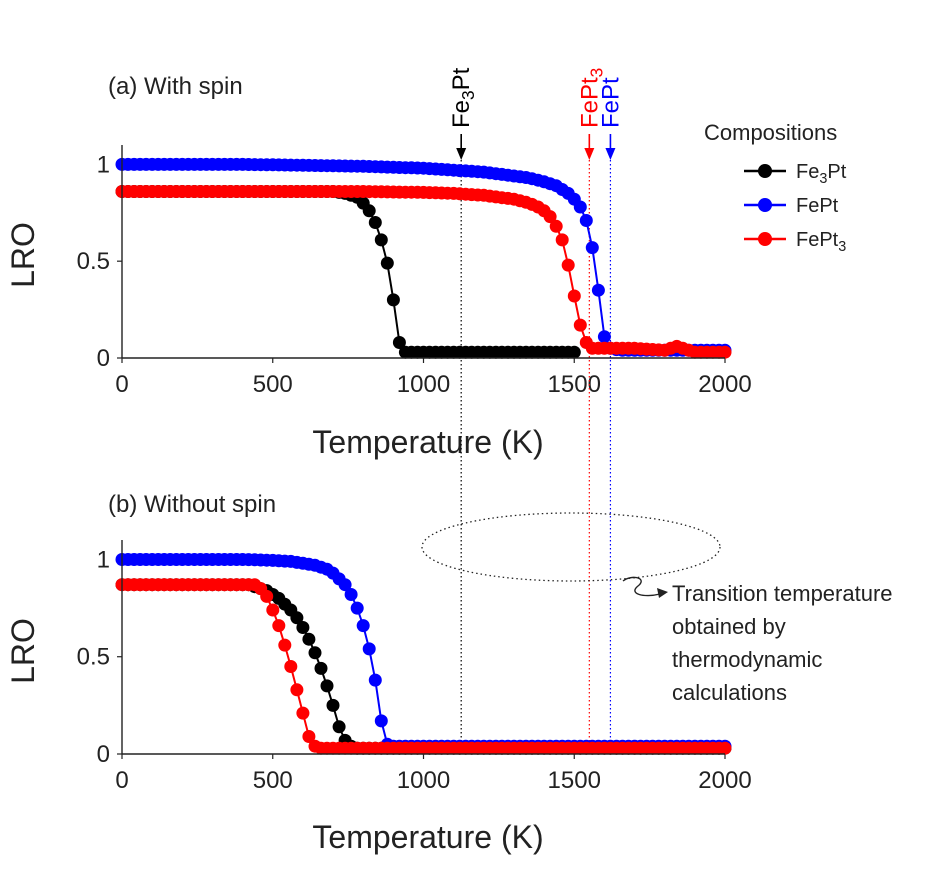 Image resolution: width=933 pixels, height=871 pixels. Describe the element at coordinates (729, 626) in the screenshot. I see `annotation-line-2: obtained by` at that location.